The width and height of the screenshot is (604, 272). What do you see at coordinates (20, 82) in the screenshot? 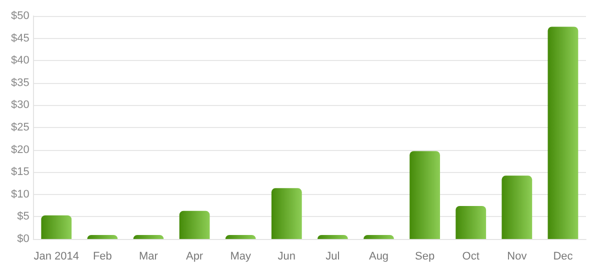
I see `y-tick-label: $35` at bounding box center [20, 82].